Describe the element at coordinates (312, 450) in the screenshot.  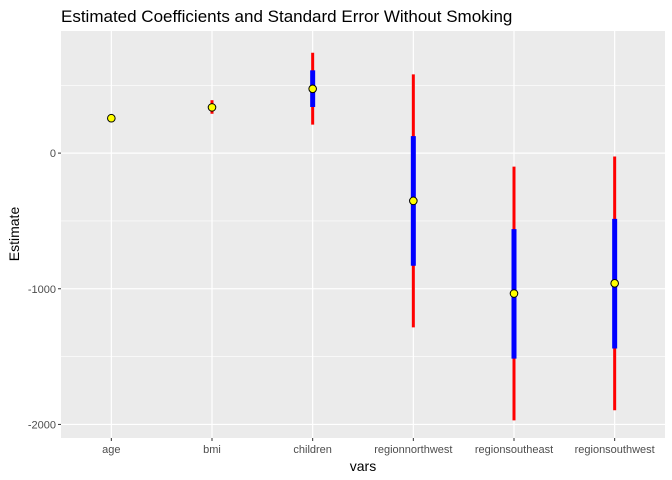
I see `x-tick-label: children` at that location.